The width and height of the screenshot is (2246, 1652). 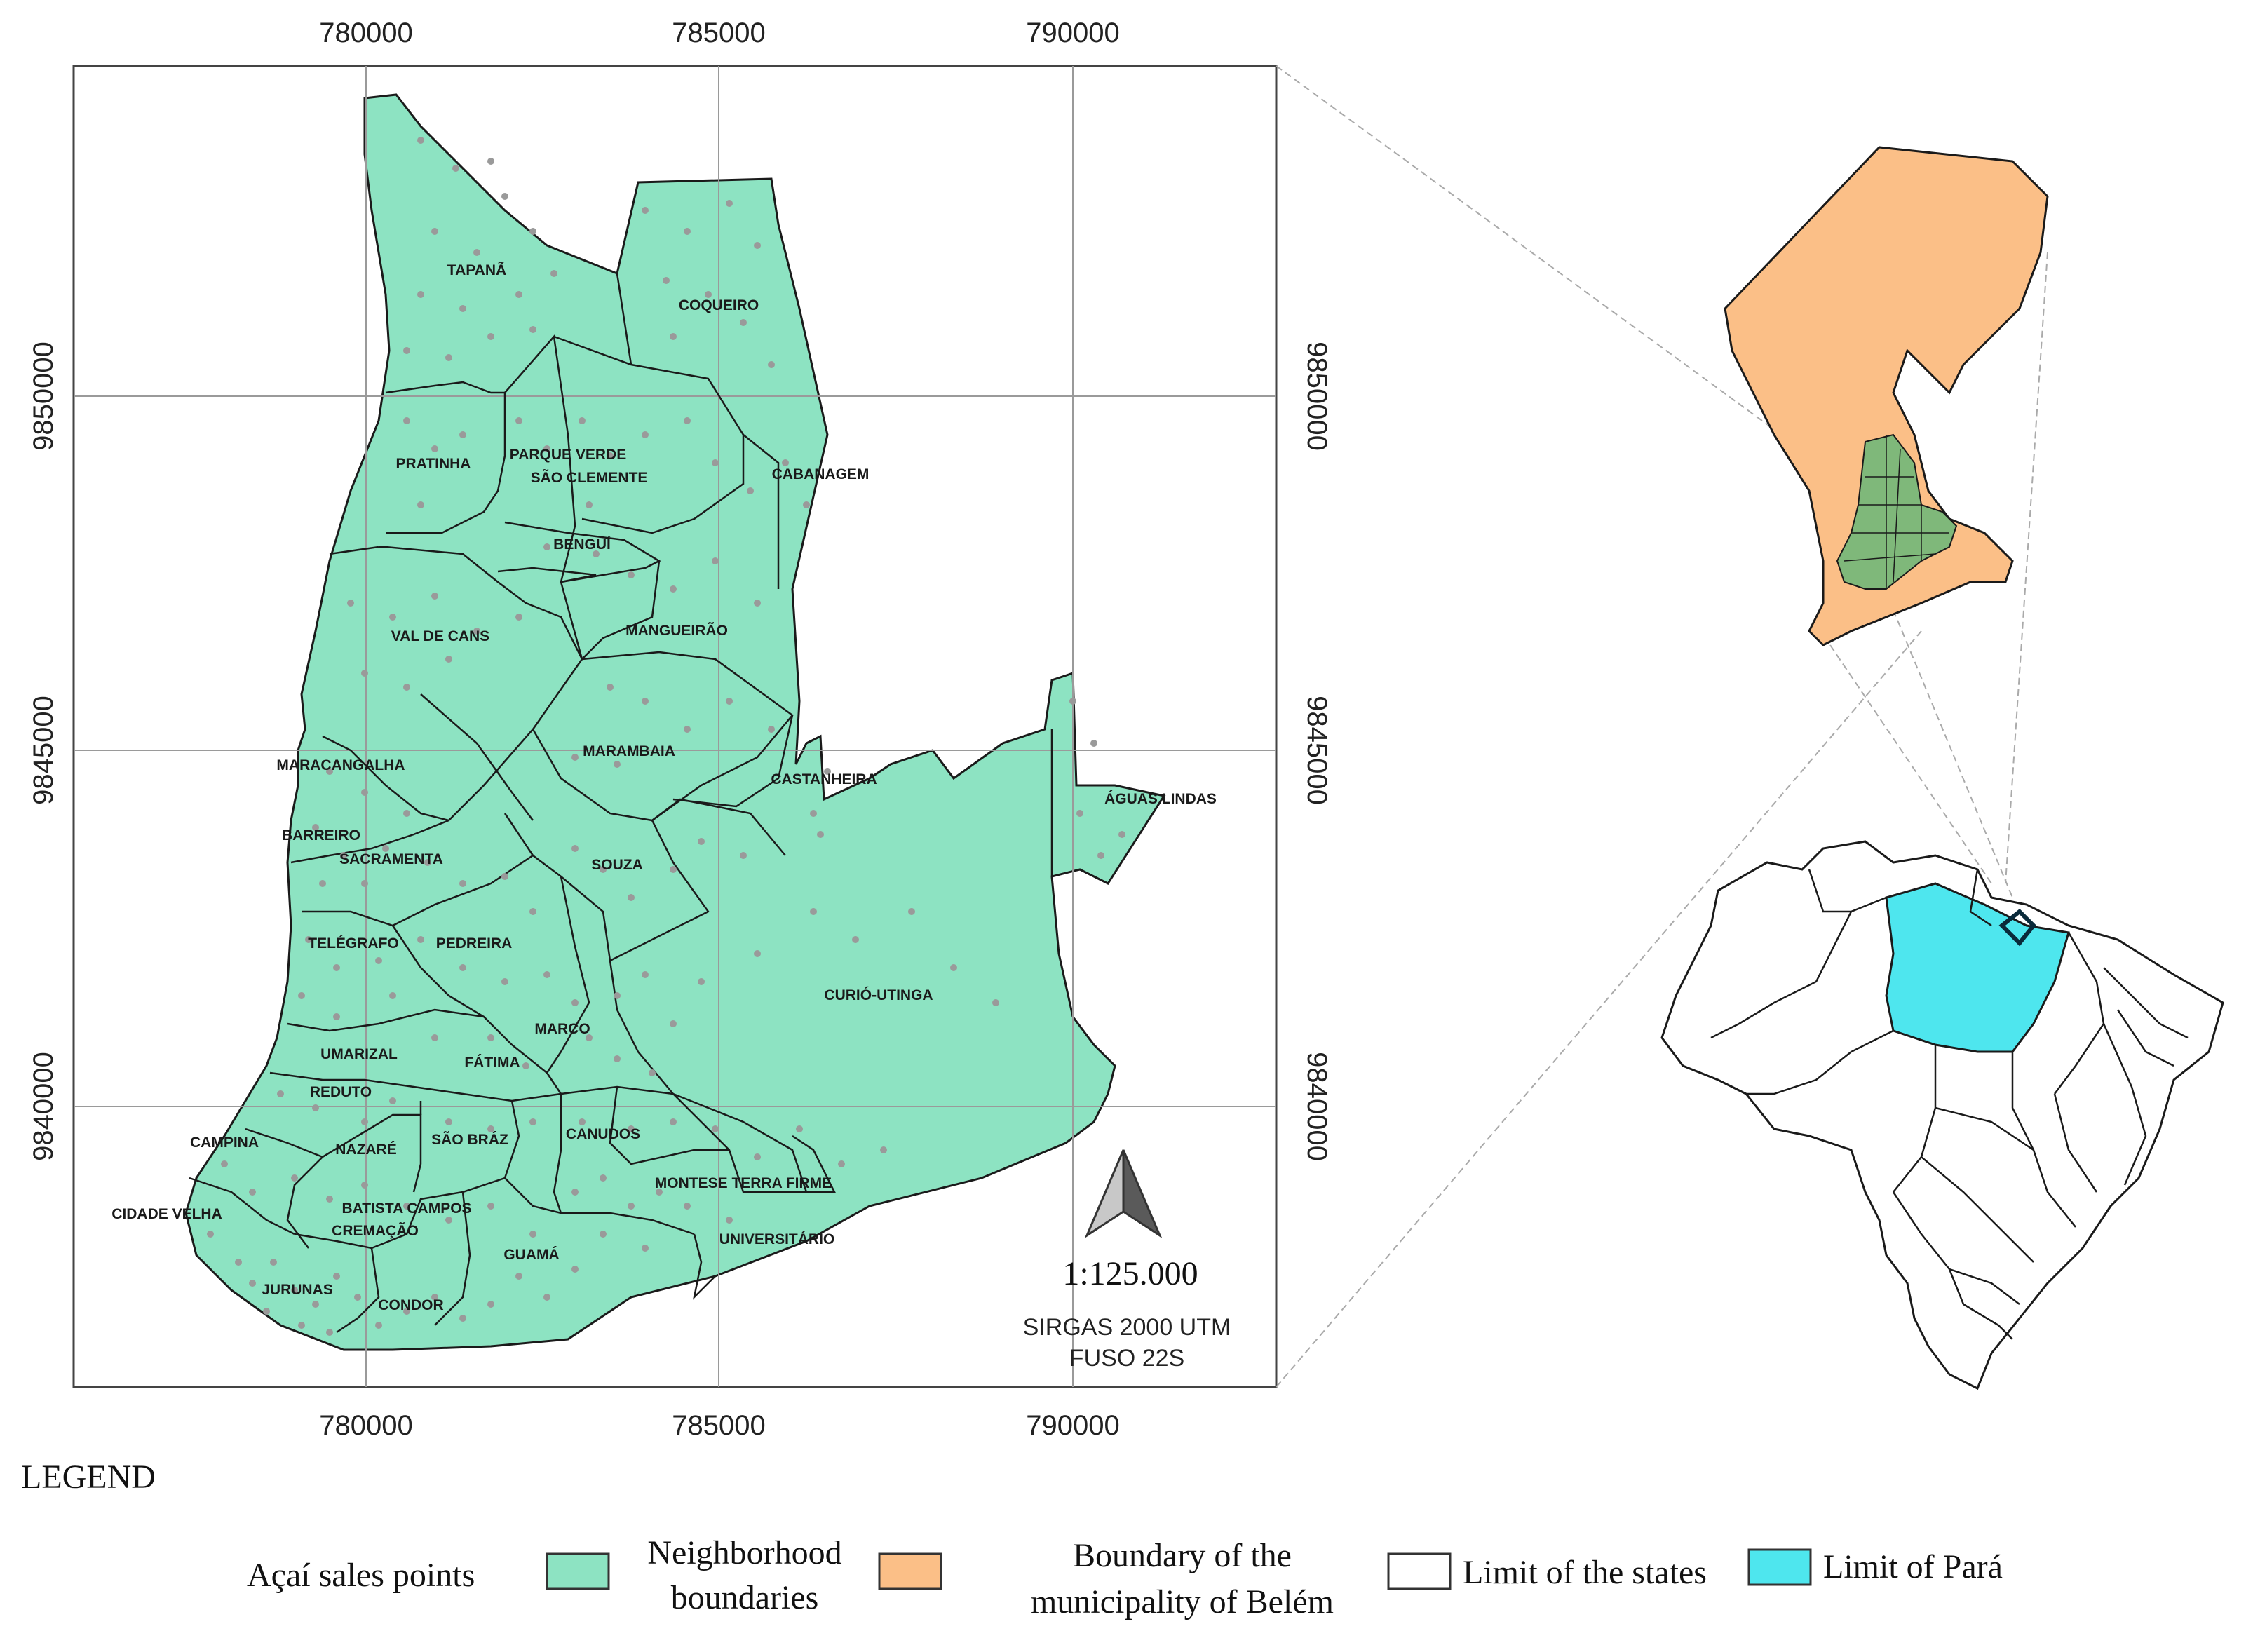 I want to click on label-maracangalha: MARACANGALHA, so click(x=340, y=765).